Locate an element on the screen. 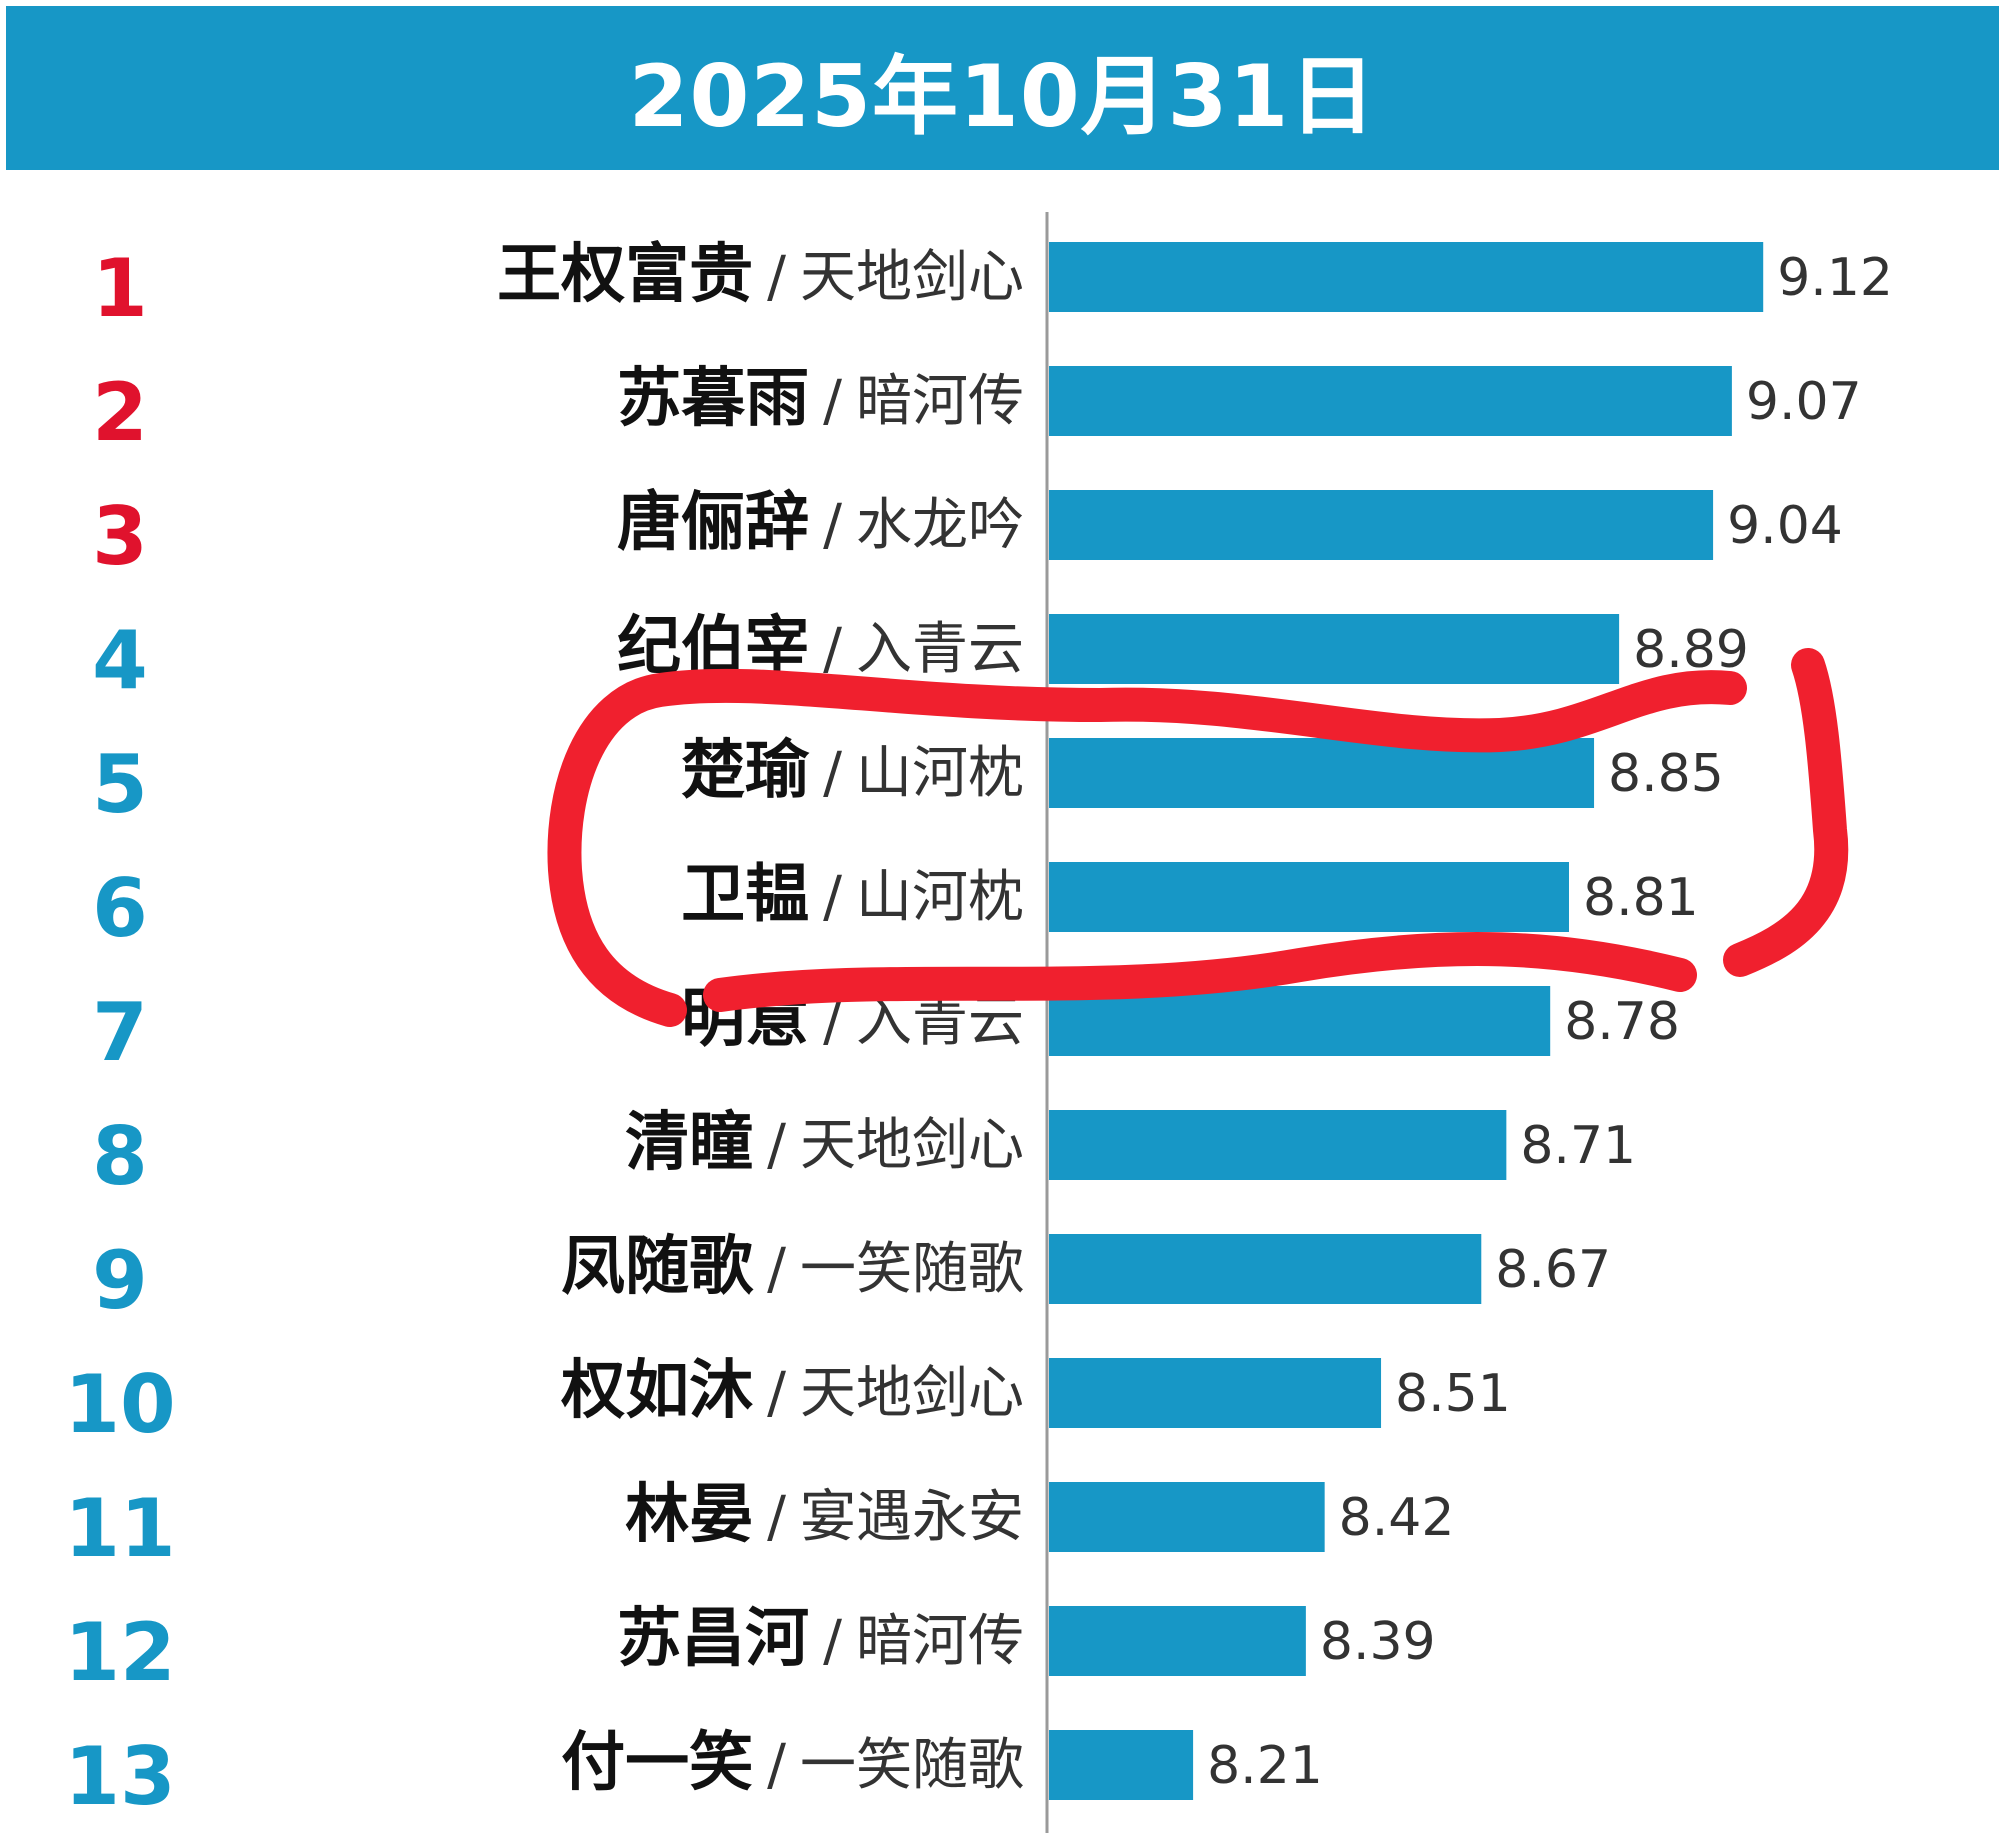 The image size is (1999, 1833). value-label-rank-7: 8.78 is located at coordinates (1622, 1022).